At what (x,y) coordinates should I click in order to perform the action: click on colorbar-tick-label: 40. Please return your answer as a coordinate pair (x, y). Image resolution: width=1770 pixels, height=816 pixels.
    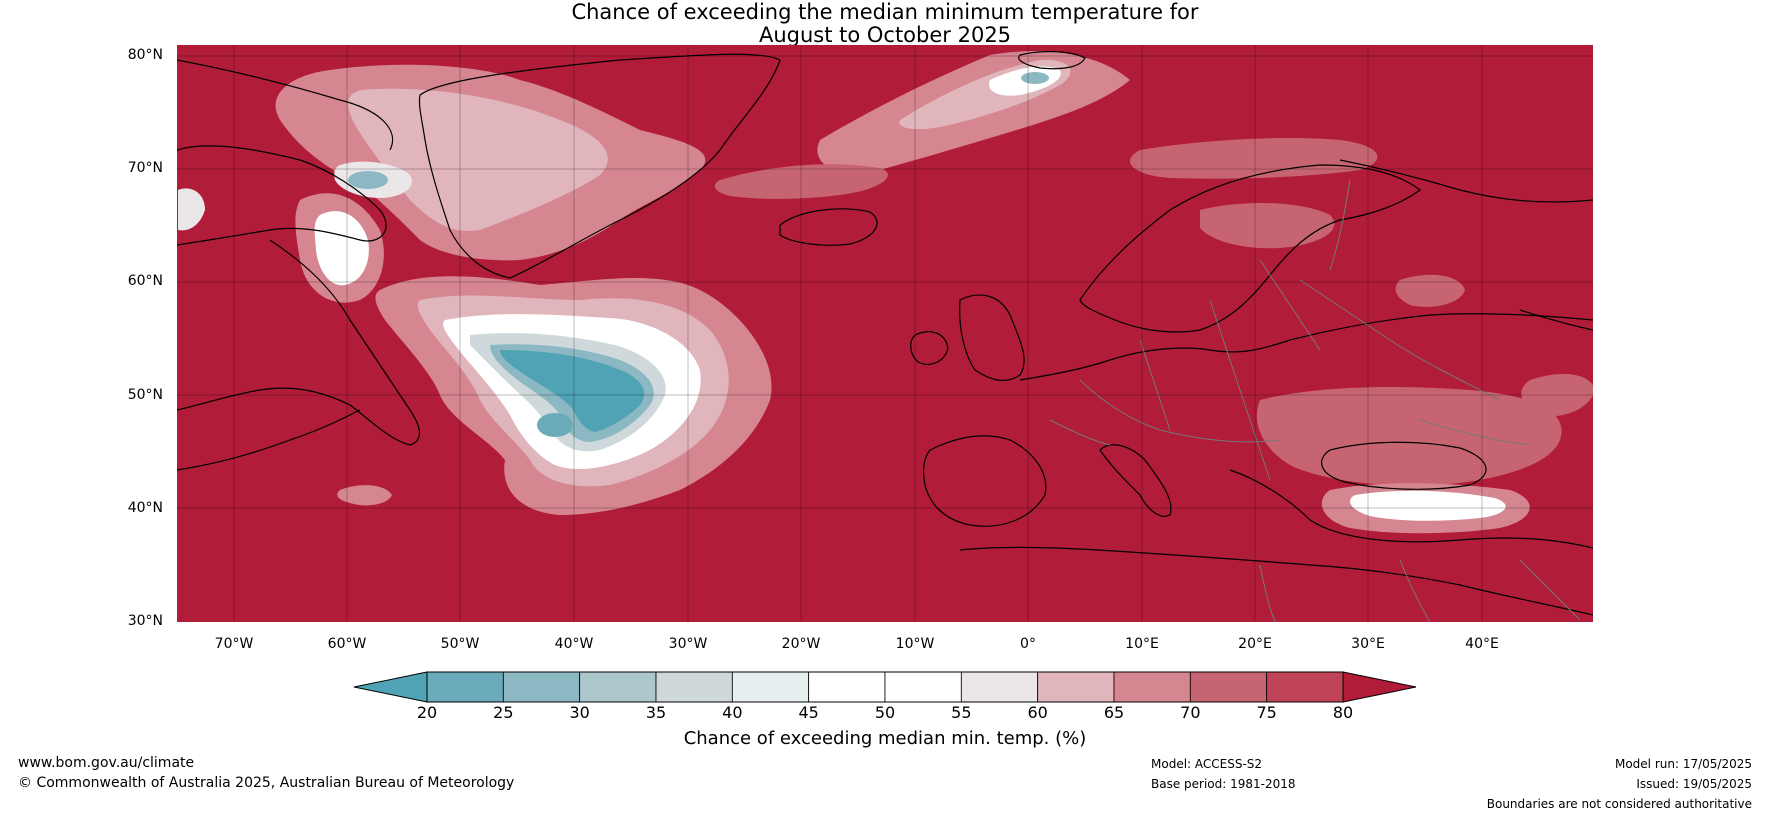
    Looking at the image, I should click on (732, 712).